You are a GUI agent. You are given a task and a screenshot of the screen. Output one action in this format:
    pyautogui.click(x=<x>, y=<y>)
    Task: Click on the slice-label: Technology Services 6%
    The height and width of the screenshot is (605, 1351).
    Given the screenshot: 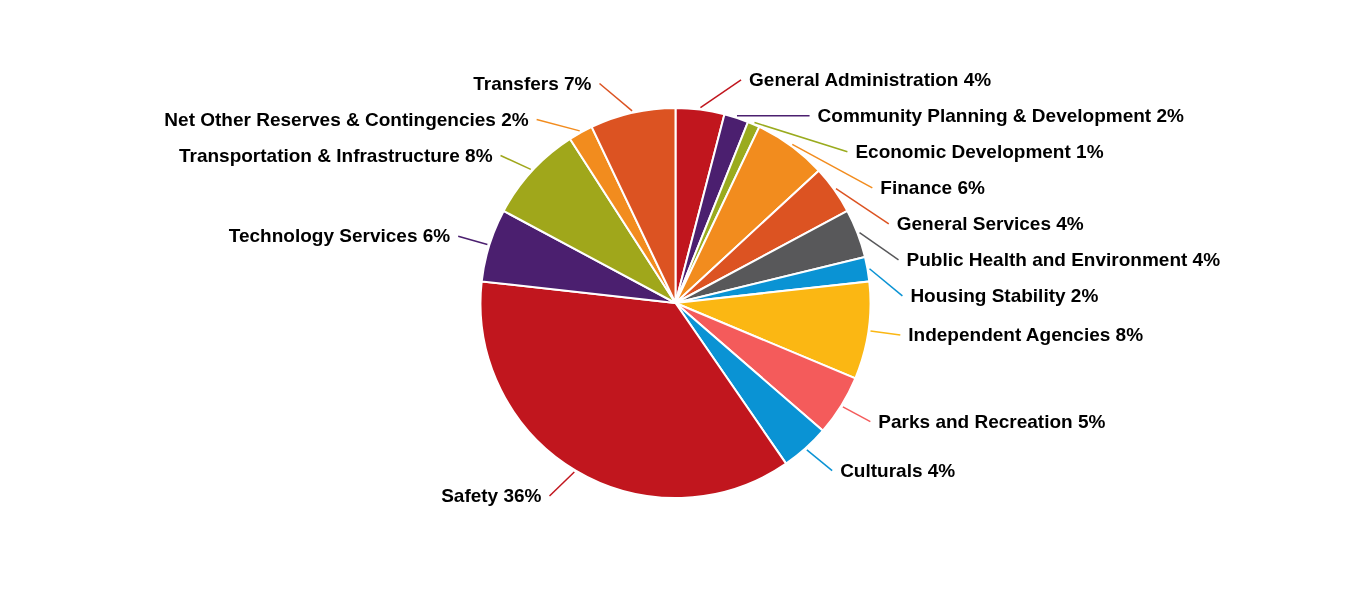 What is the action you would take?
    pyautogui.click(x=339, y=236)
    